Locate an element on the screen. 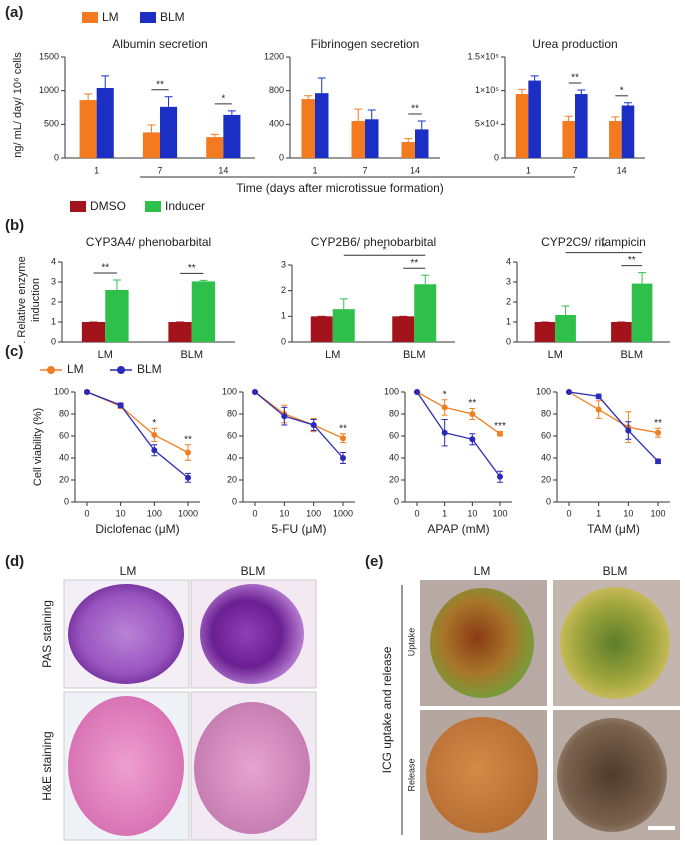 This screenshot has width=685, height=845. y-tick-label: 1 is located at coordinates (508, 321).